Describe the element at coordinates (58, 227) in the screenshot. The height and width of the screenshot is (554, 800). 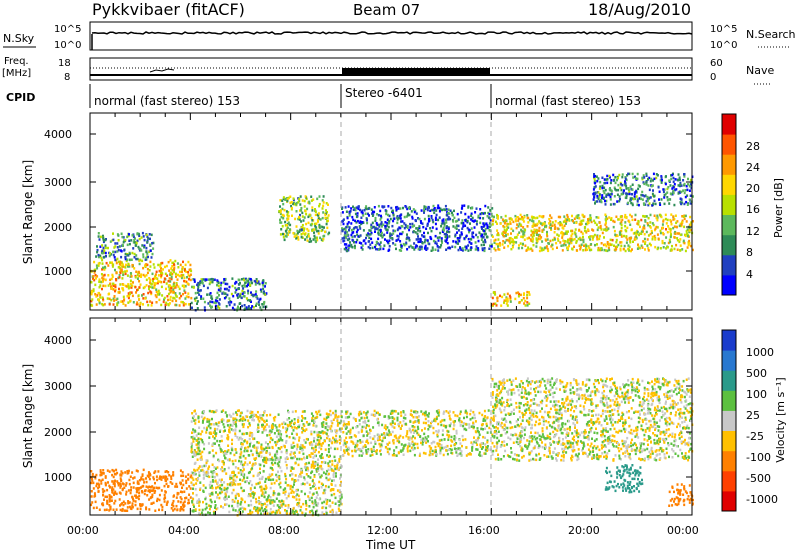
I see `power-ytick-2000: 2000` at that location.